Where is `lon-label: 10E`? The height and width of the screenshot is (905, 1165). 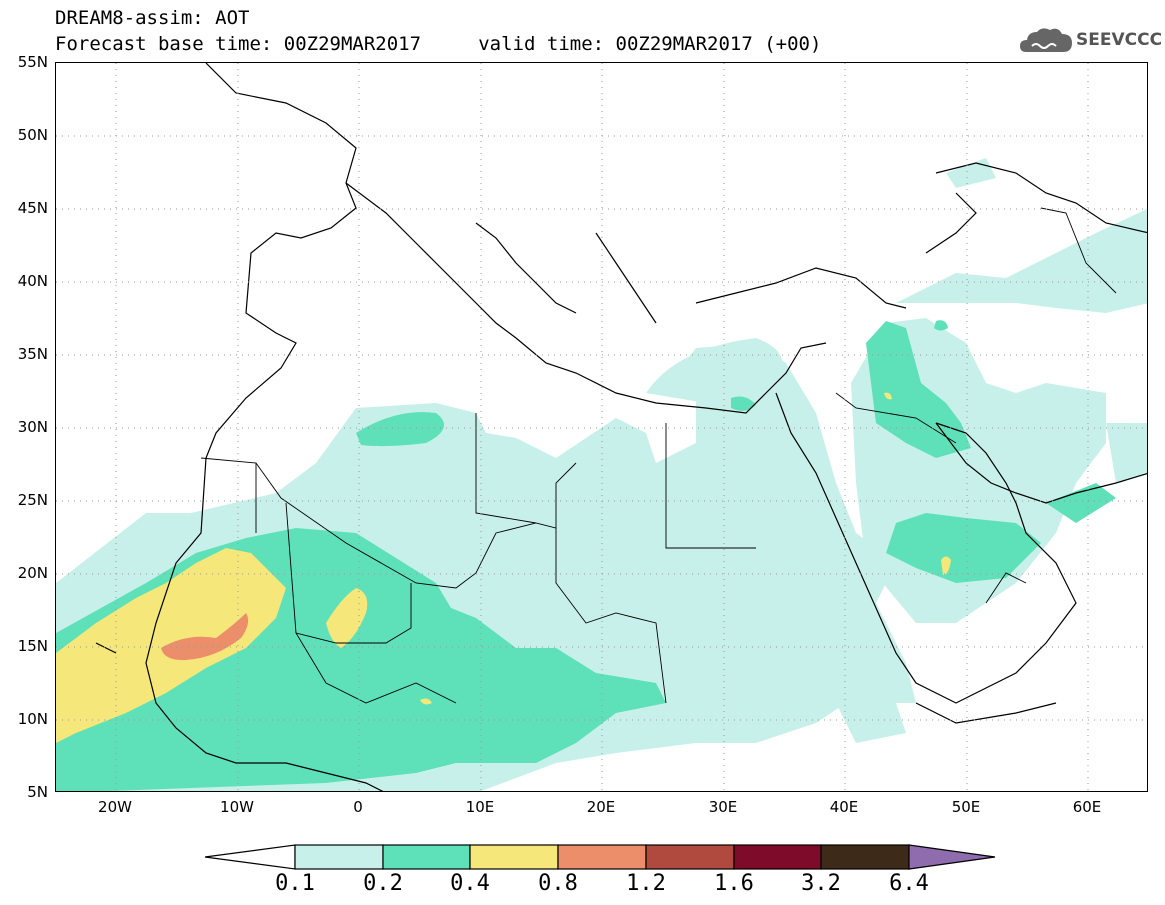 lon-label: 10E is located at coordinates (480, 807).